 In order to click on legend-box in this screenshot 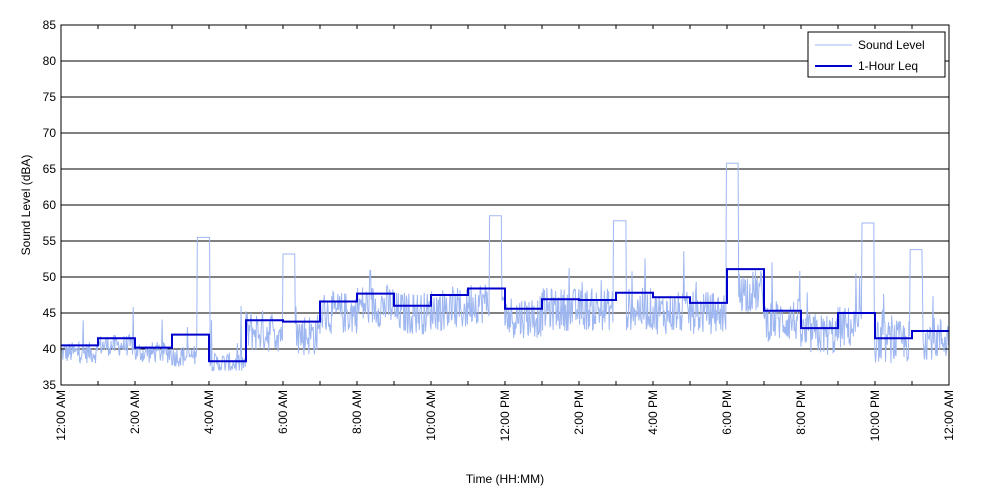, I will do `click(876, 54)`.